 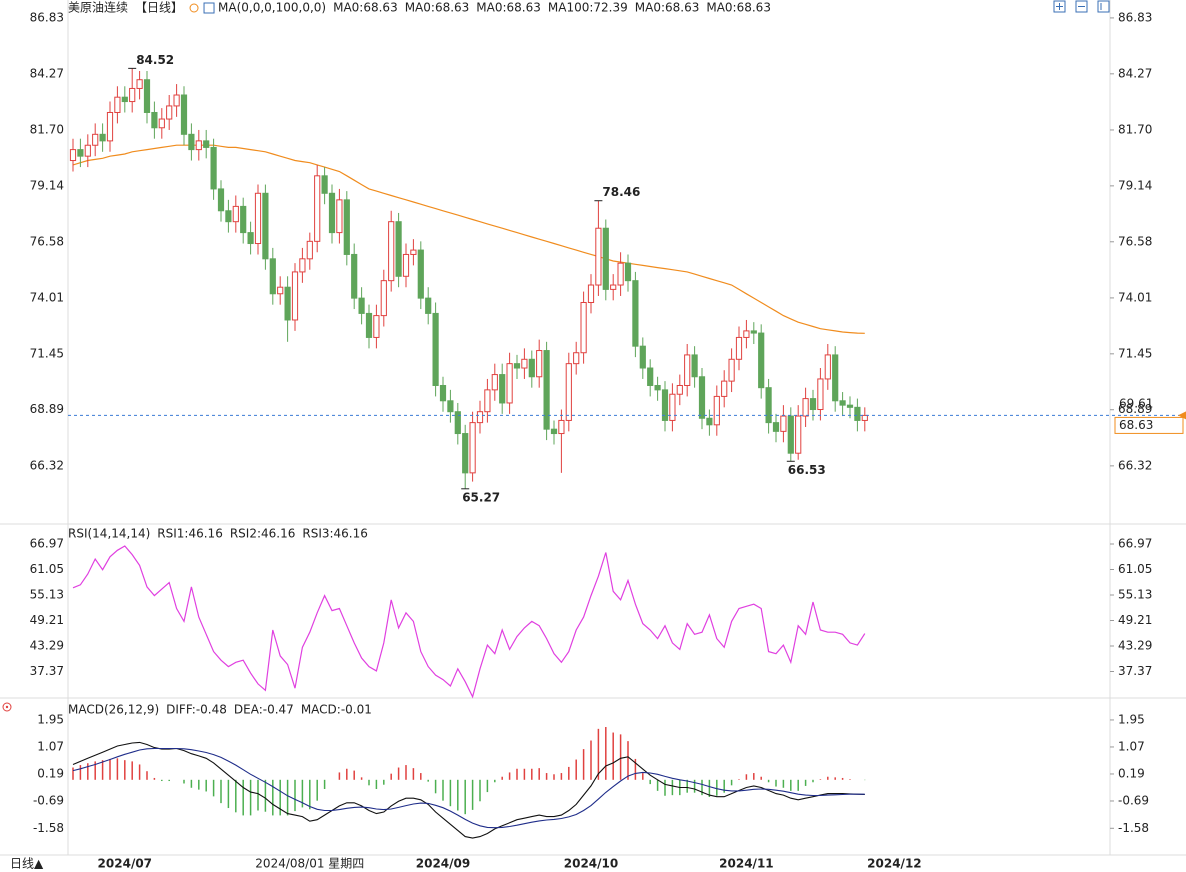 What do you see at coordinates (47, 544) in the screenshot?
I see `y-tick-label: 66.97` at bounding box center [47, 544].